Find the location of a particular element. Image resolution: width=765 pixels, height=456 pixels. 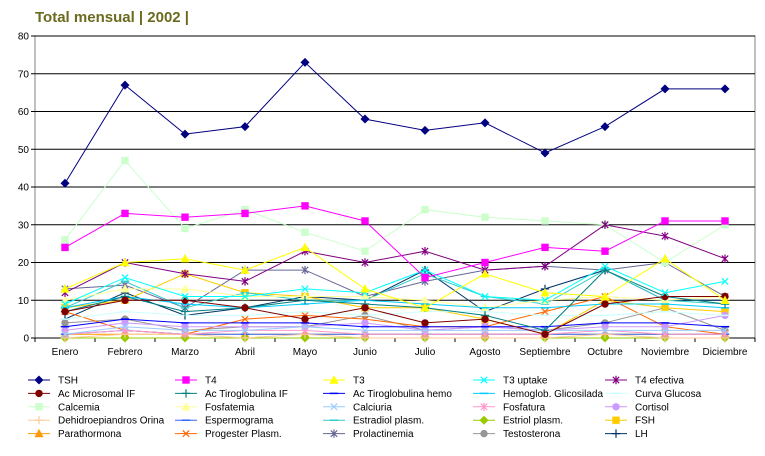

legend-label: Curva Glucosa is located at coordinates (668, 394).